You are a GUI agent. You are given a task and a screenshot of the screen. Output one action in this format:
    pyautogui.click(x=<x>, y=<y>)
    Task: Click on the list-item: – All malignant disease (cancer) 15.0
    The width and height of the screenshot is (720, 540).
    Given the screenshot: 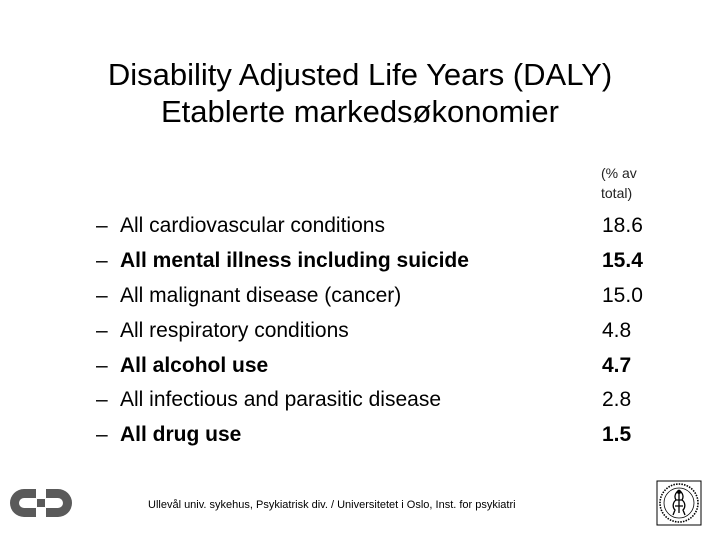 What is the action you would take?
    pyautogui.click(x=386, y=296)
    